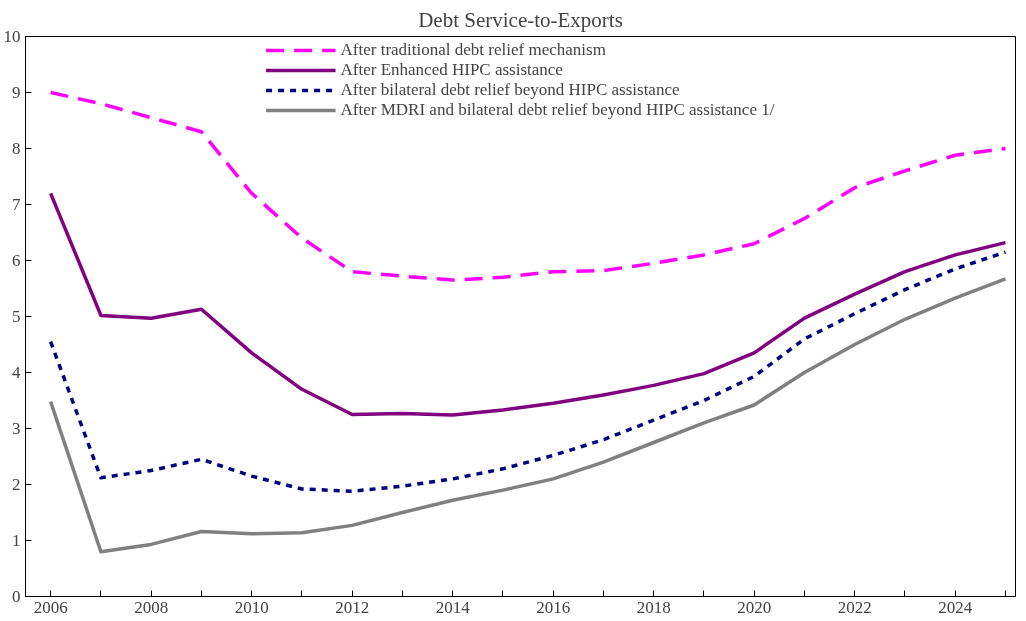 The height and width of the screenshot is (621, 1026). What do you see at coordinates (16, 596) in the screenshot?
I see `y-tick-label: 0` at bounding box center [16, 596].